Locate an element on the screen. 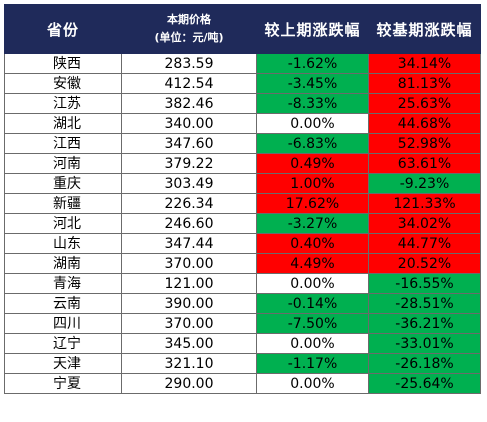 This screenshot has height=422, width=487. table-row: 江苏 382.46 -8.33% 25.63% is located at coordinates (242, 103).